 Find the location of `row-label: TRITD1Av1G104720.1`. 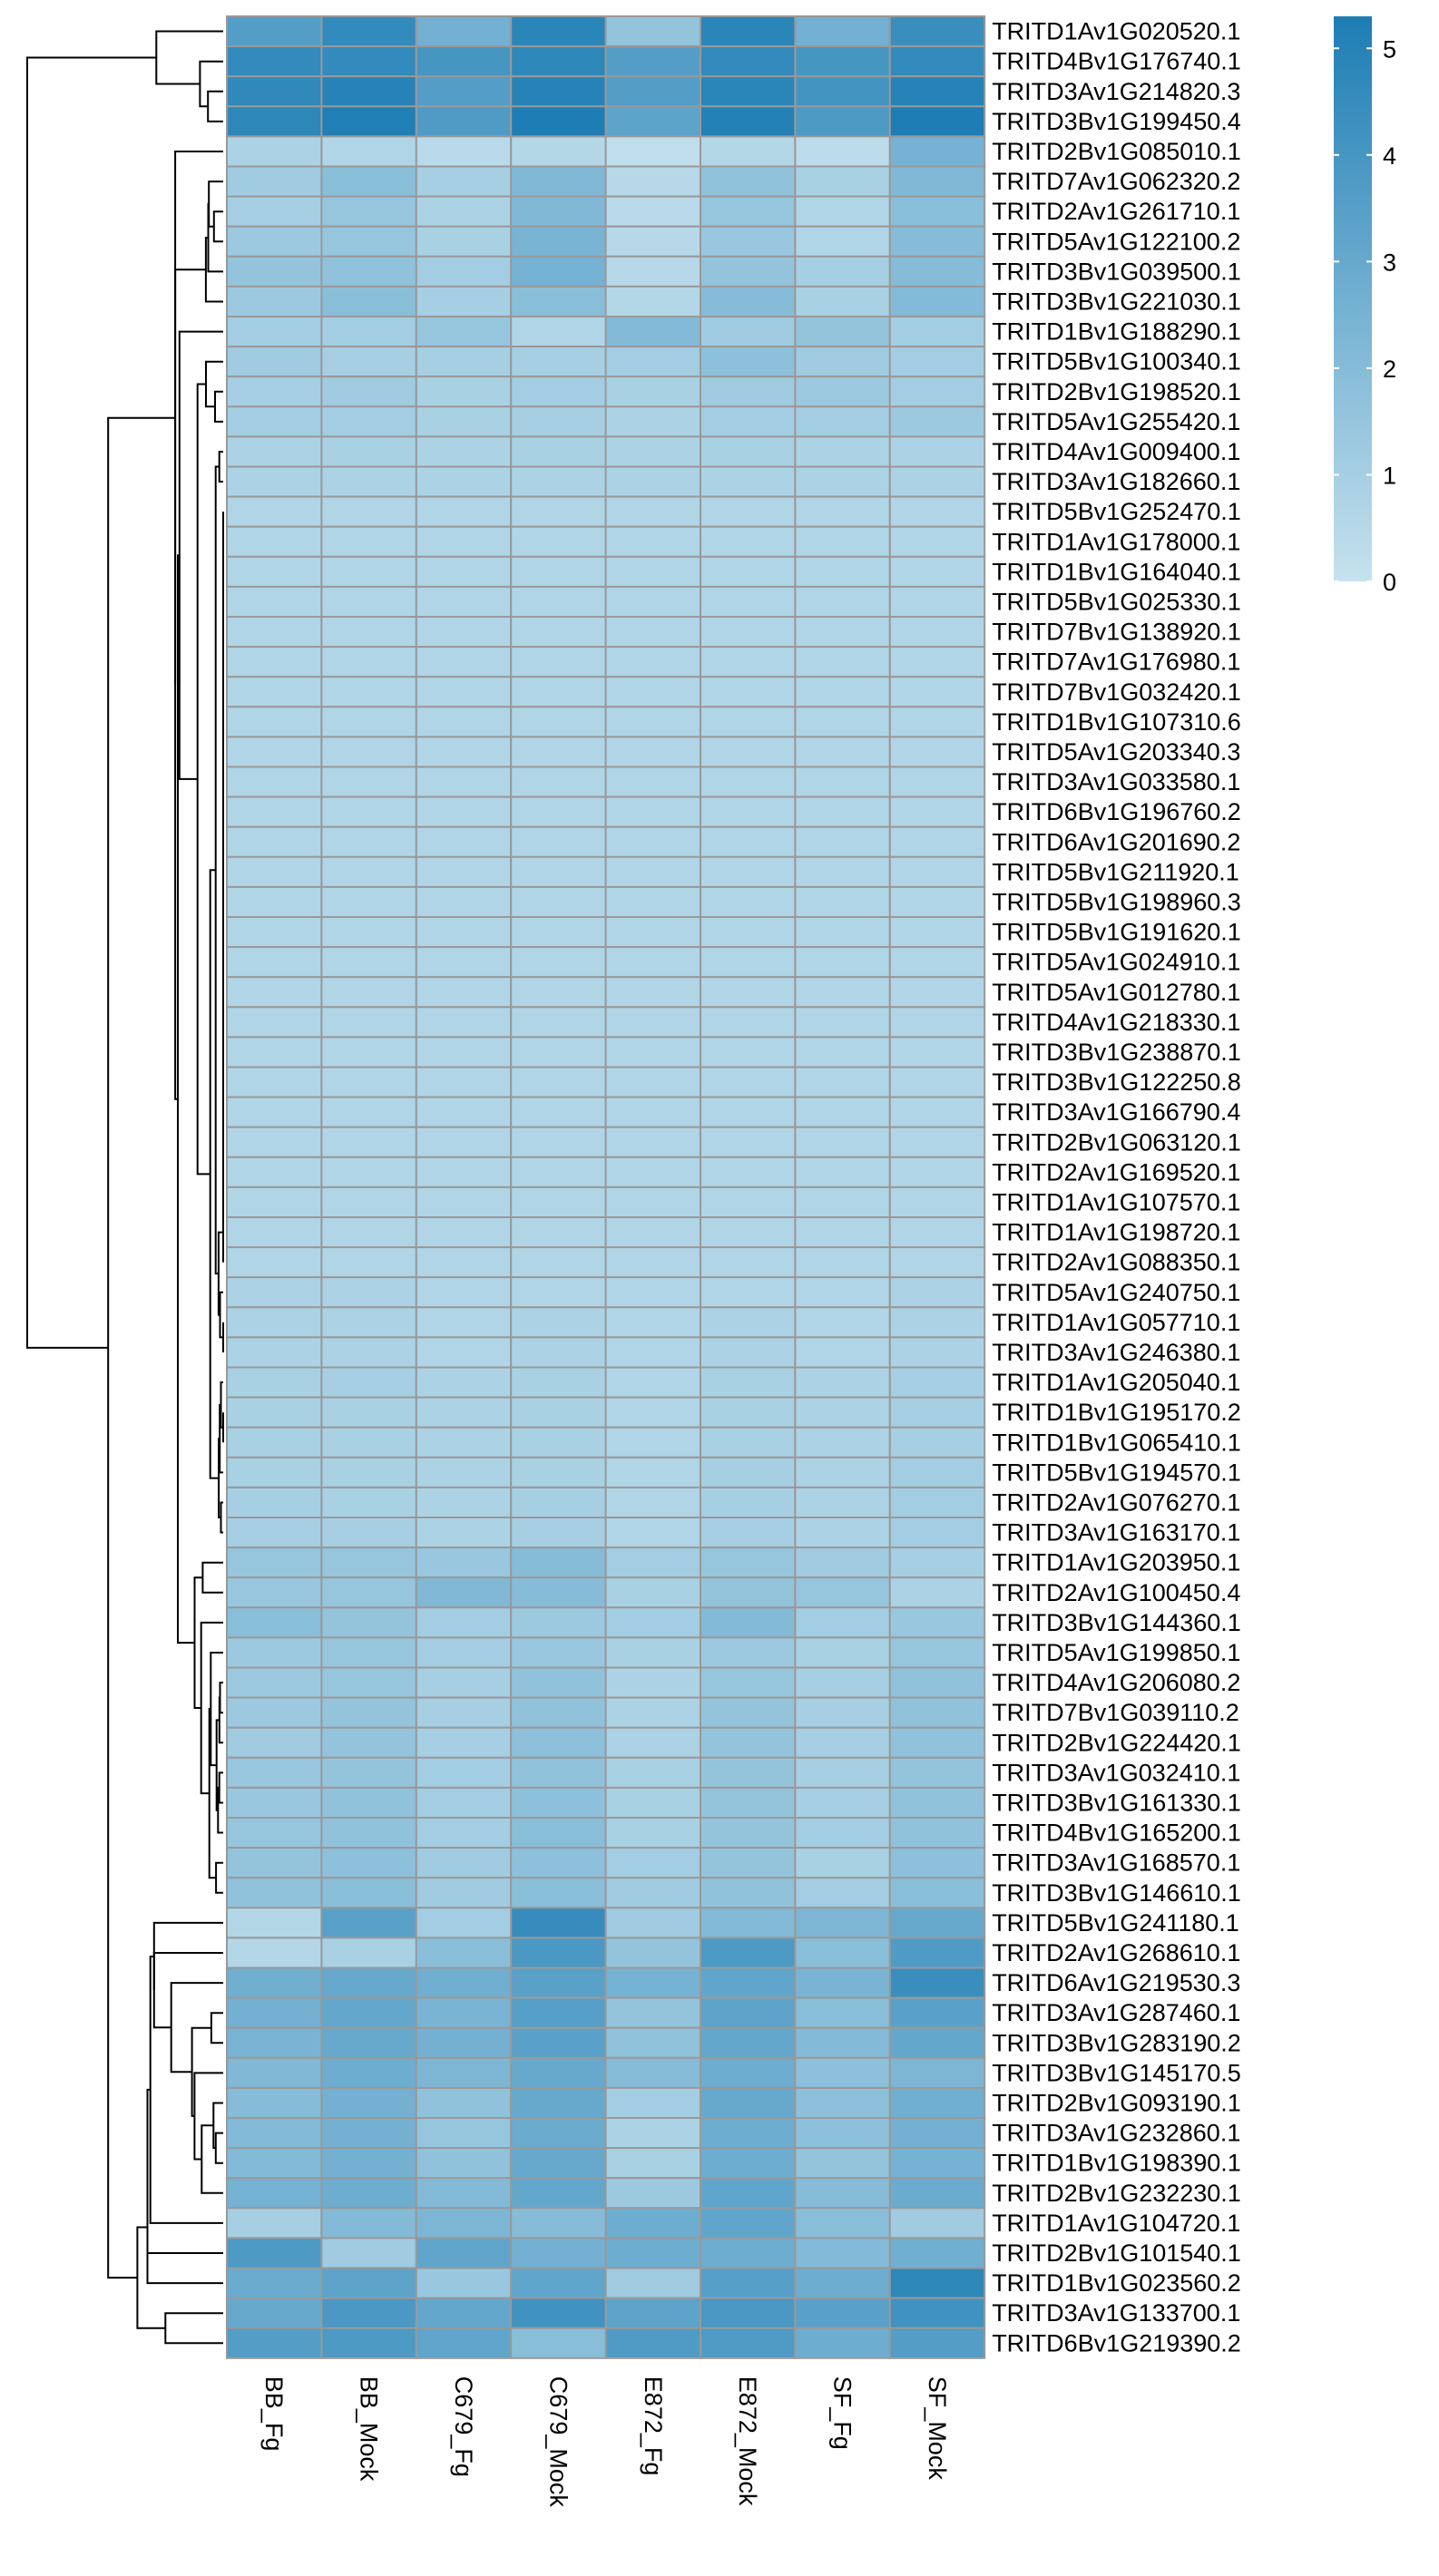

row-label: TRITD1Av1G104720.1 is located at coordinates (1116, 2223).